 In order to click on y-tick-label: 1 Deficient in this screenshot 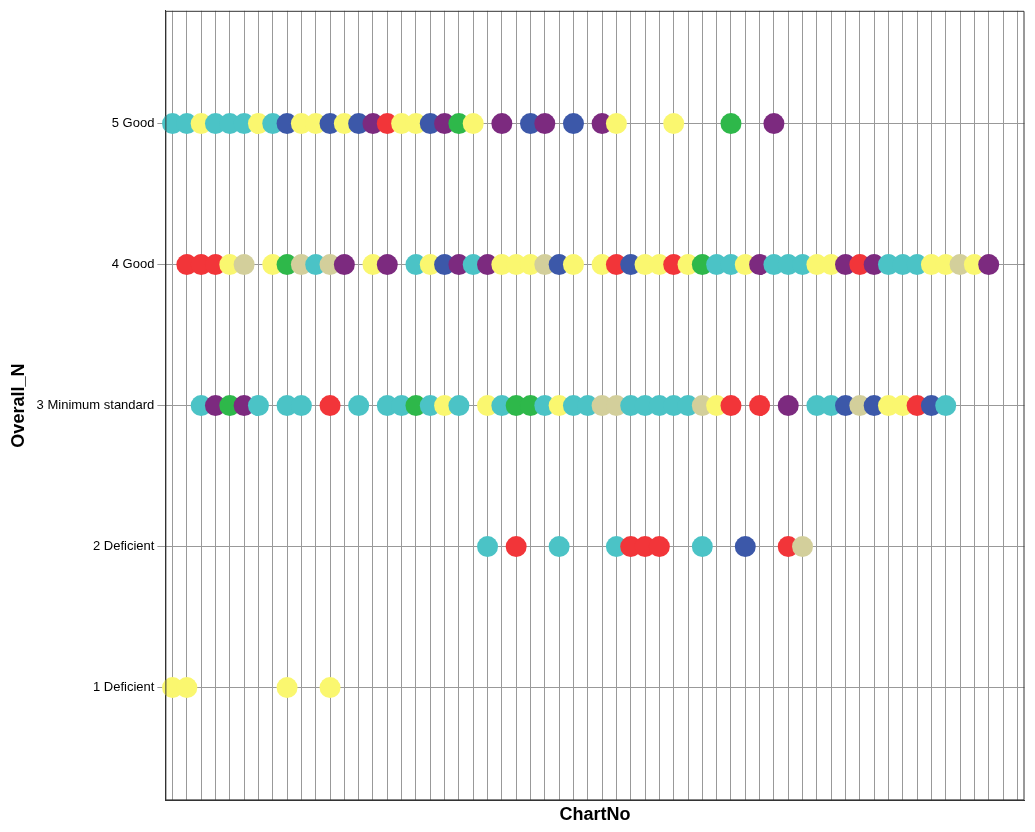, I will do `click(123, 687)`.